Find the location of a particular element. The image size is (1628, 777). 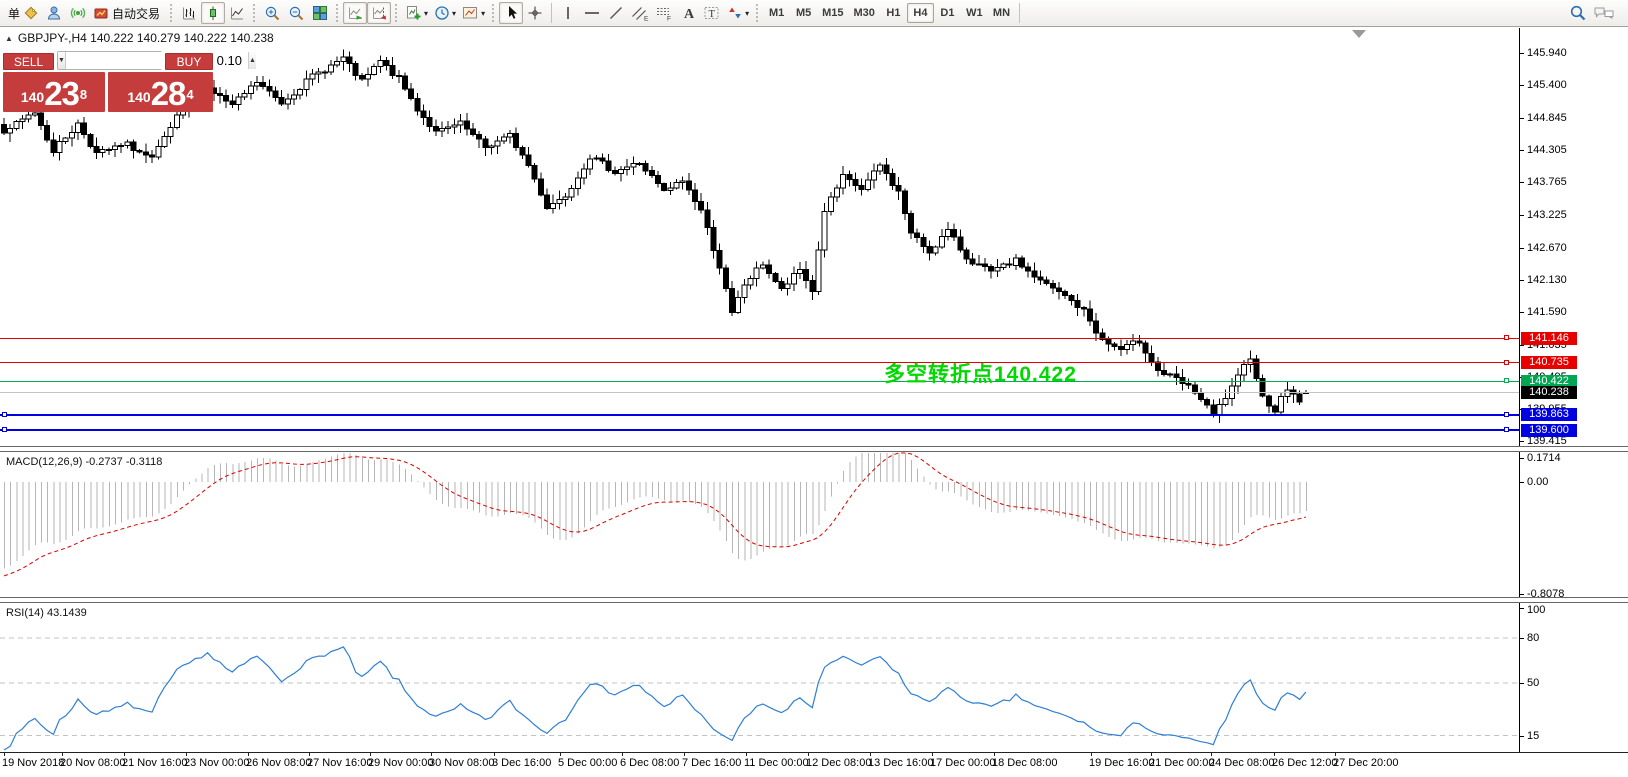

periods-clock-icon is located at coordinates (442, 13).